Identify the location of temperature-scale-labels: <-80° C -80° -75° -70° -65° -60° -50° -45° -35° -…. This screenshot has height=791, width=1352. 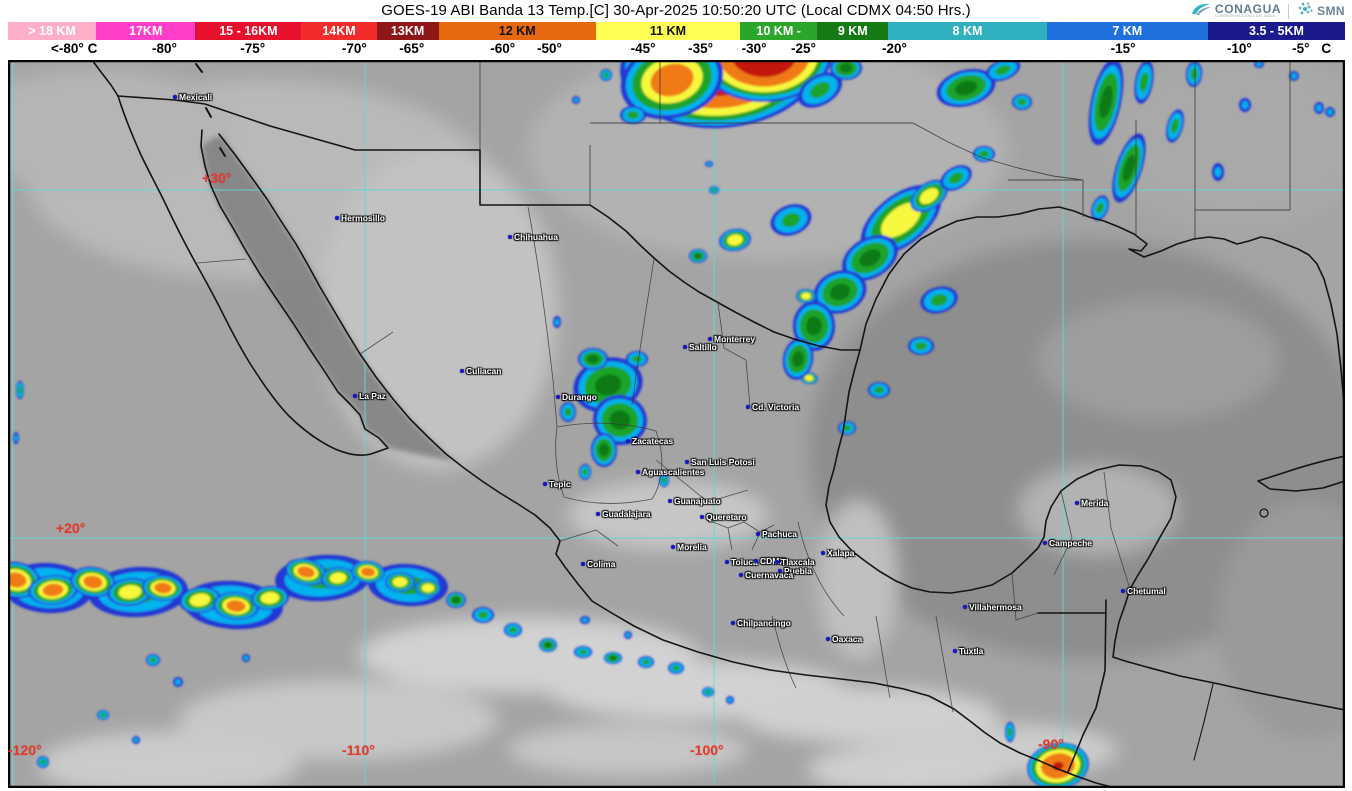
(676, 50).